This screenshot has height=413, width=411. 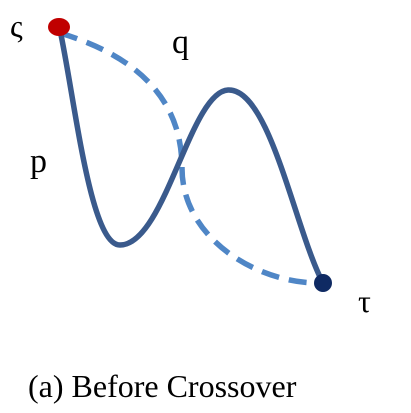 I want to click on figure-caption: (a) Before Crossover, so click(x=162, y=386).